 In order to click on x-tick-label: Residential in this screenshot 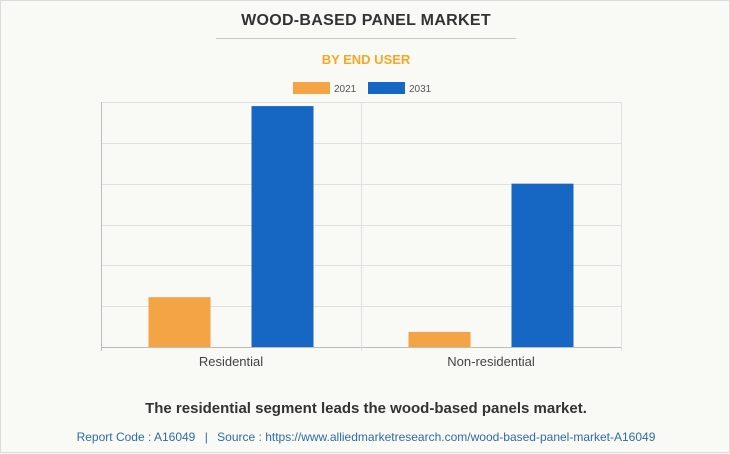, I will do `click(231, 361)`.